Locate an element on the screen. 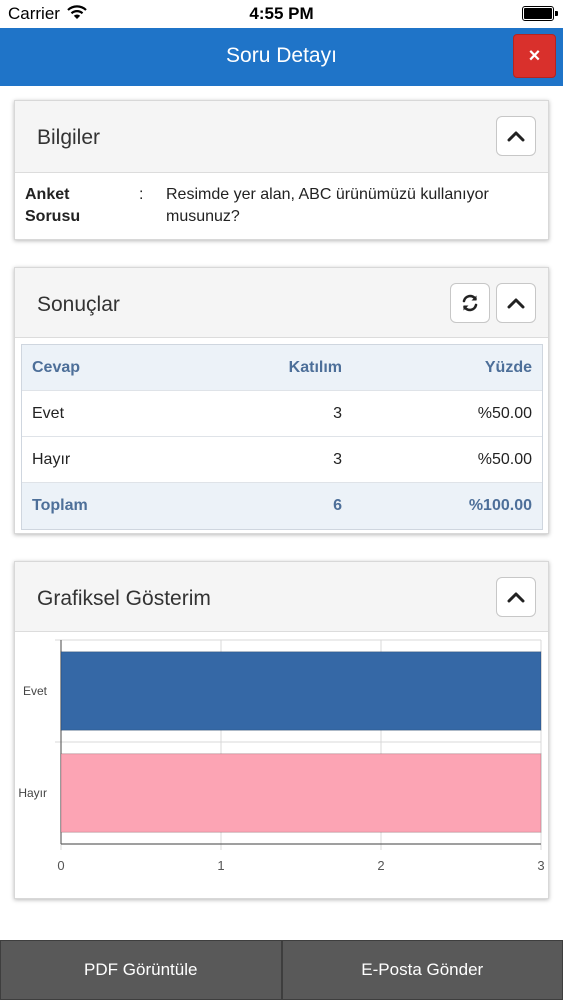 This screenshot has height=1000, width=563. total-percent: %100.00 is located at coordinates (500, 505).